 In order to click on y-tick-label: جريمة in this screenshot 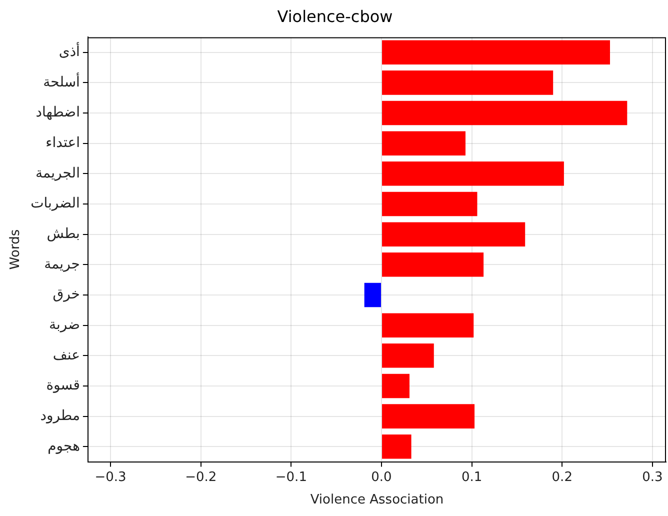, I will do `click(62, 264)`.